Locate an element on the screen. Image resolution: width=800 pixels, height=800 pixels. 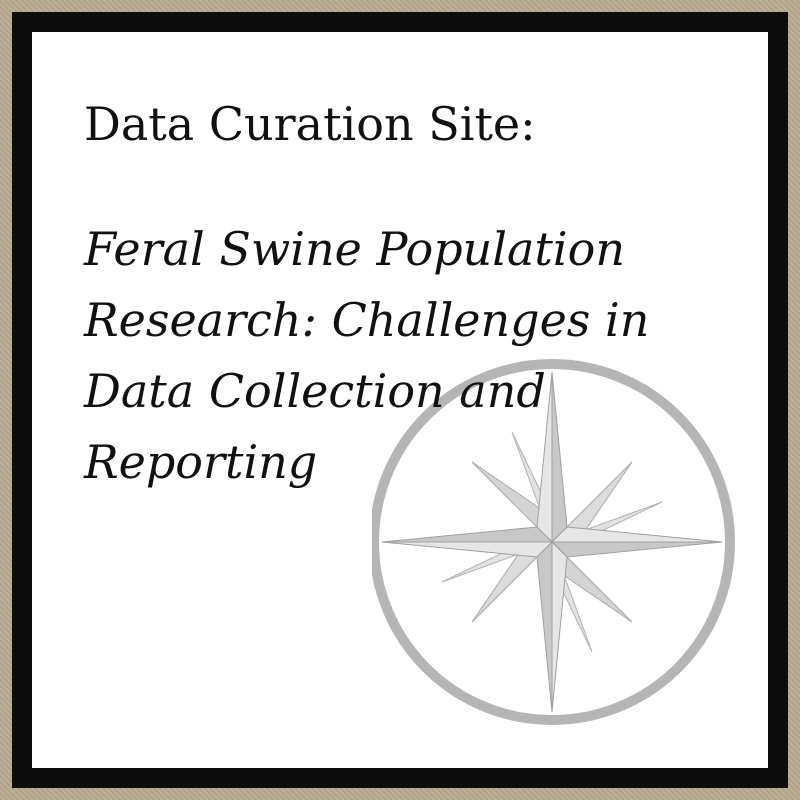
title-line: Data Collection and is located at coordinates (315, 391).